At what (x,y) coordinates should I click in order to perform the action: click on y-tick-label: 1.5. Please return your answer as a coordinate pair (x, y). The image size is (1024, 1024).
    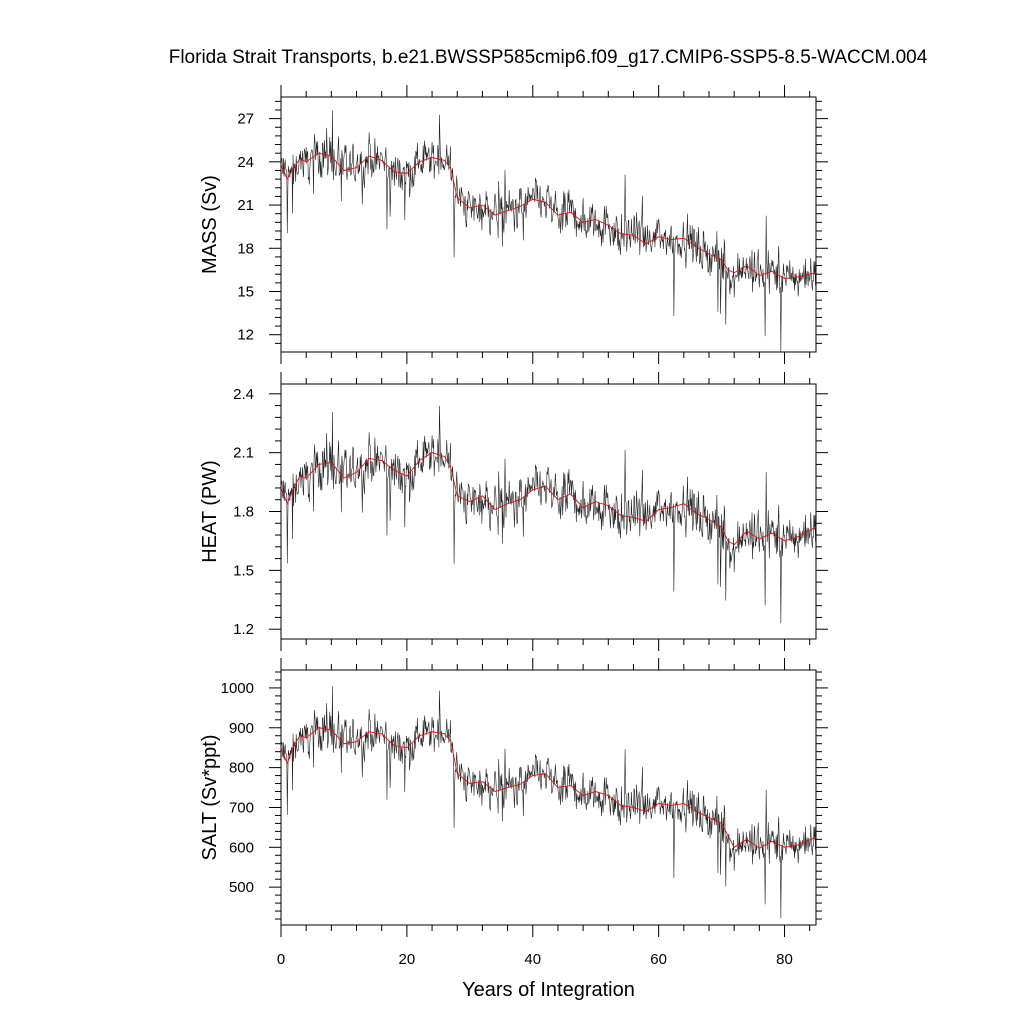
    Looking at the image, I should click on (243, 570).